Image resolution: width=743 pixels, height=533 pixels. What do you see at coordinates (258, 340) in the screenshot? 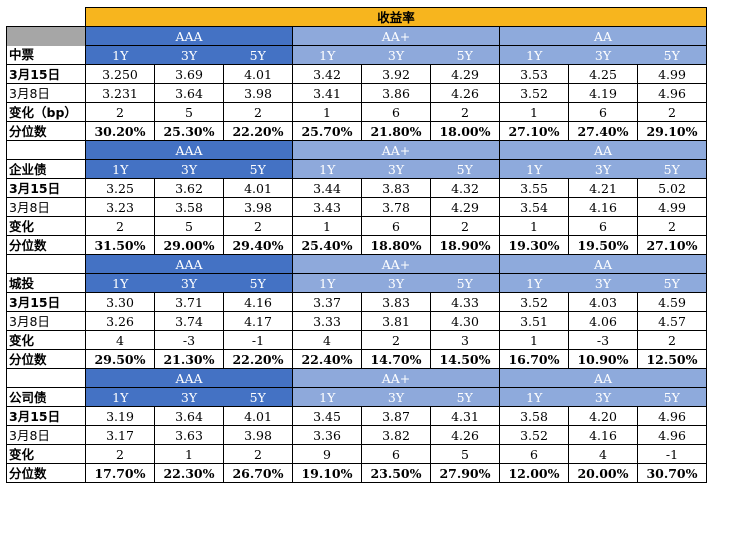
I see `value-cell: -1` at bounding box center [258, 340].